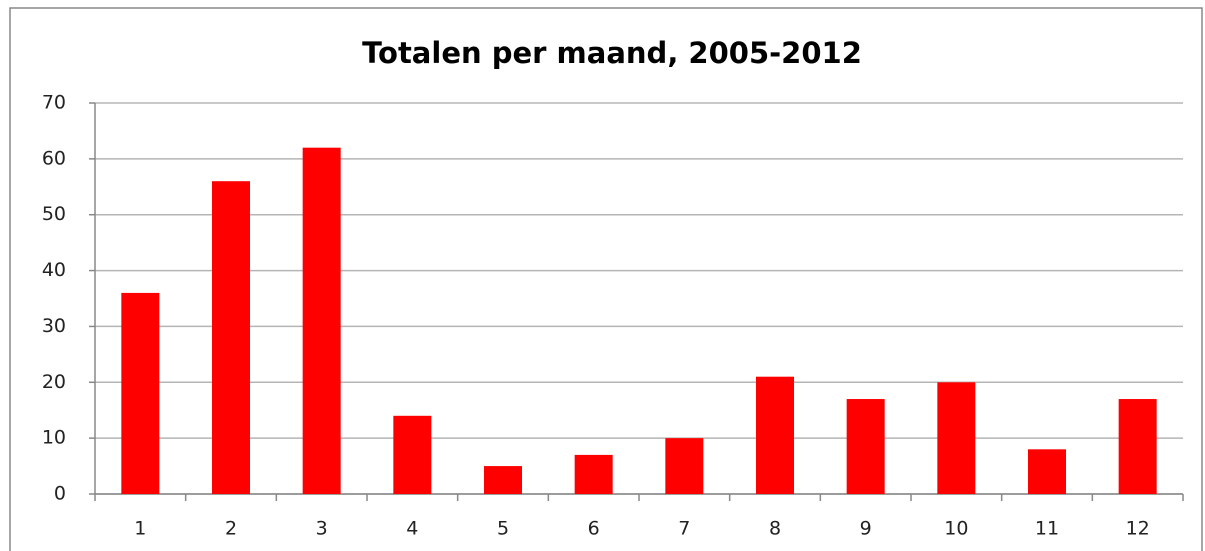 This screenshot has height=551, width=1205. I want to click on x-tick-label: 4, so click(412, 529).